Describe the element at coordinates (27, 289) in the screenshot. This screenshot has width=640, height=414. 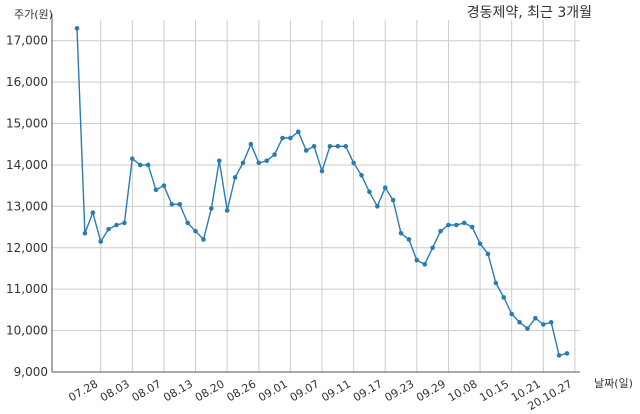
I see `y-tick-label: 11,000` at that location.